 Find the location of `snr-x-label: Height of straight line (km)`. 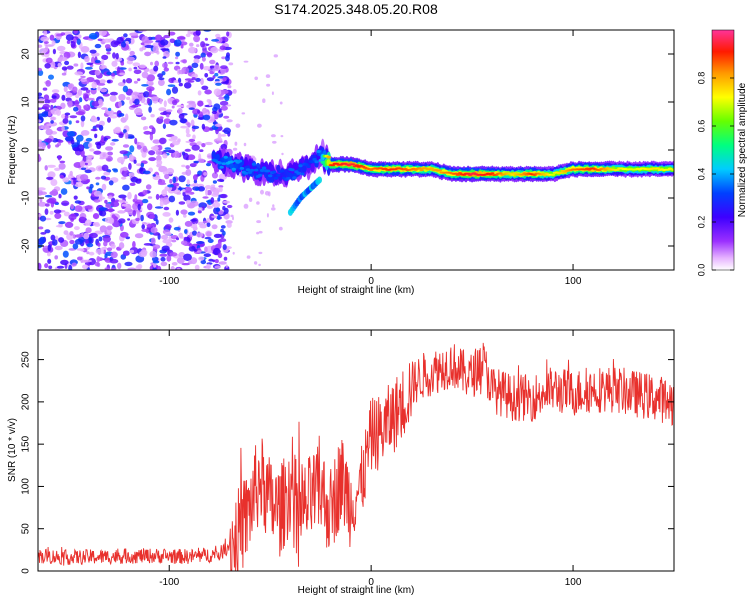

snr-x-label: Height of straight line (km) is located at coordinates (356, 590).